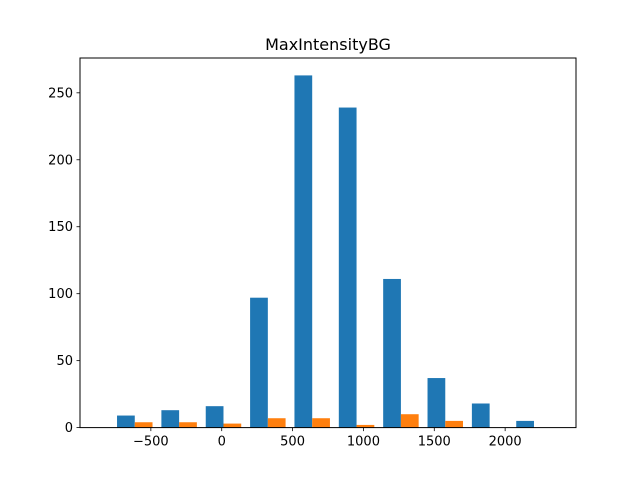 The width and height of the screenshot is (640, 480). What do you see at coordinates (327, 438) in the screenshot?
I see `x-axis: −500 0 500 1000 1500 2000` at bounding box center [327, 438].